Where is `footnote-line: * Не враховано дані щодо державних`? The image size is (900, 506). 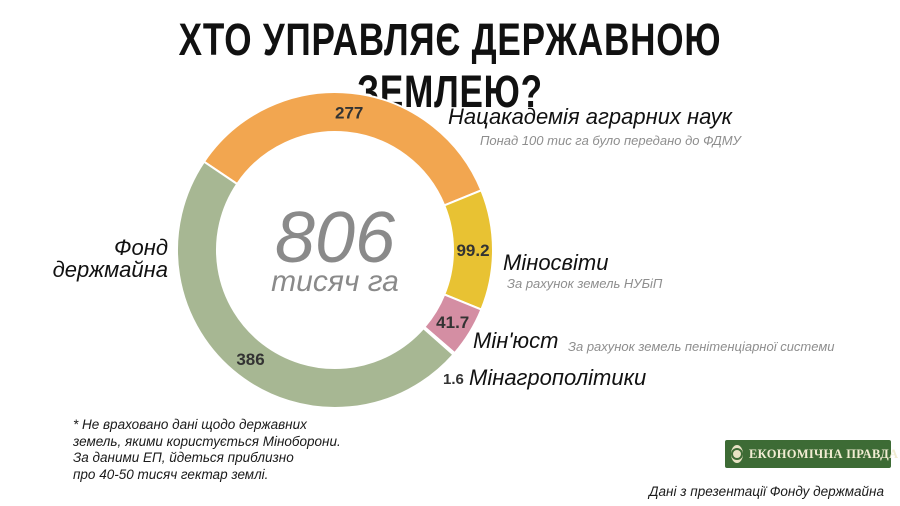
footnote-line: * Не враховано дані щодо державних is located at coordinates (190, 424).